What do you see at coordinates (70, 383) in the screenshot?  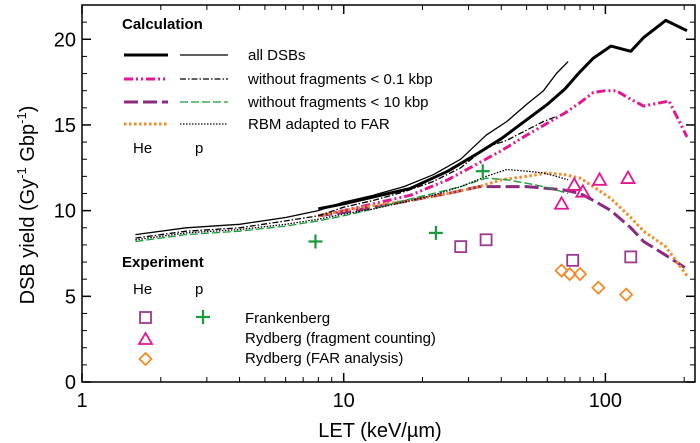 I see `y-tick-label: 0` at bounding box center [70, 383].